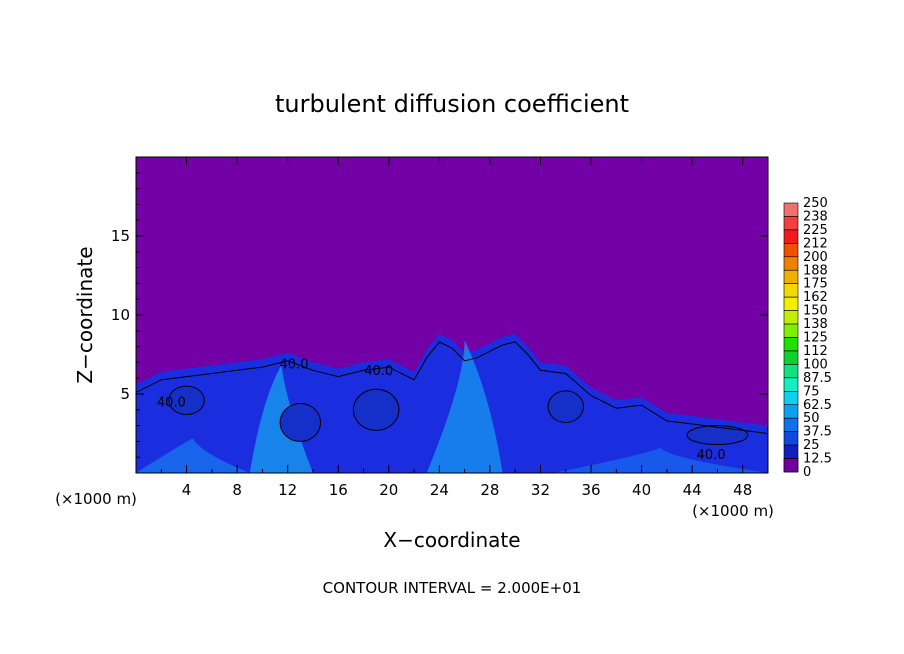 The image size is (904, 654). I want to click on x-tick-label: 32, so click(540, 490).